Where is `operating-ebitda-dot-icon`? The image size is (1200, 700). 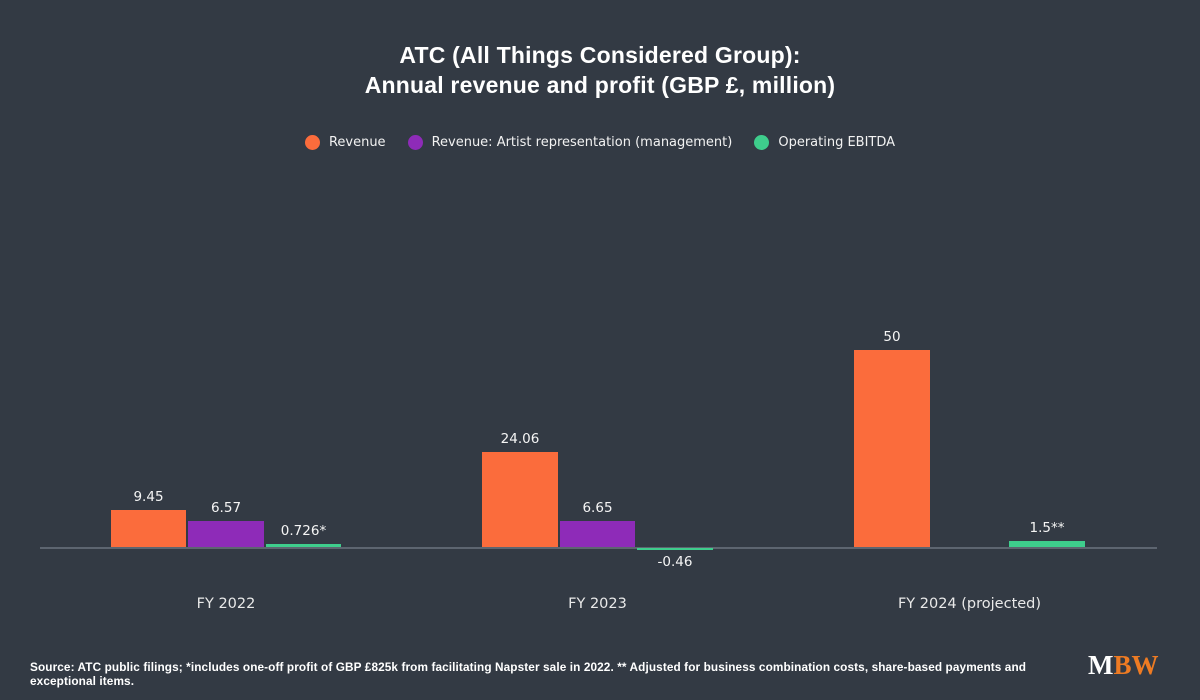
operating-ebitda-dot-icon is located at coordinates (762, 142).